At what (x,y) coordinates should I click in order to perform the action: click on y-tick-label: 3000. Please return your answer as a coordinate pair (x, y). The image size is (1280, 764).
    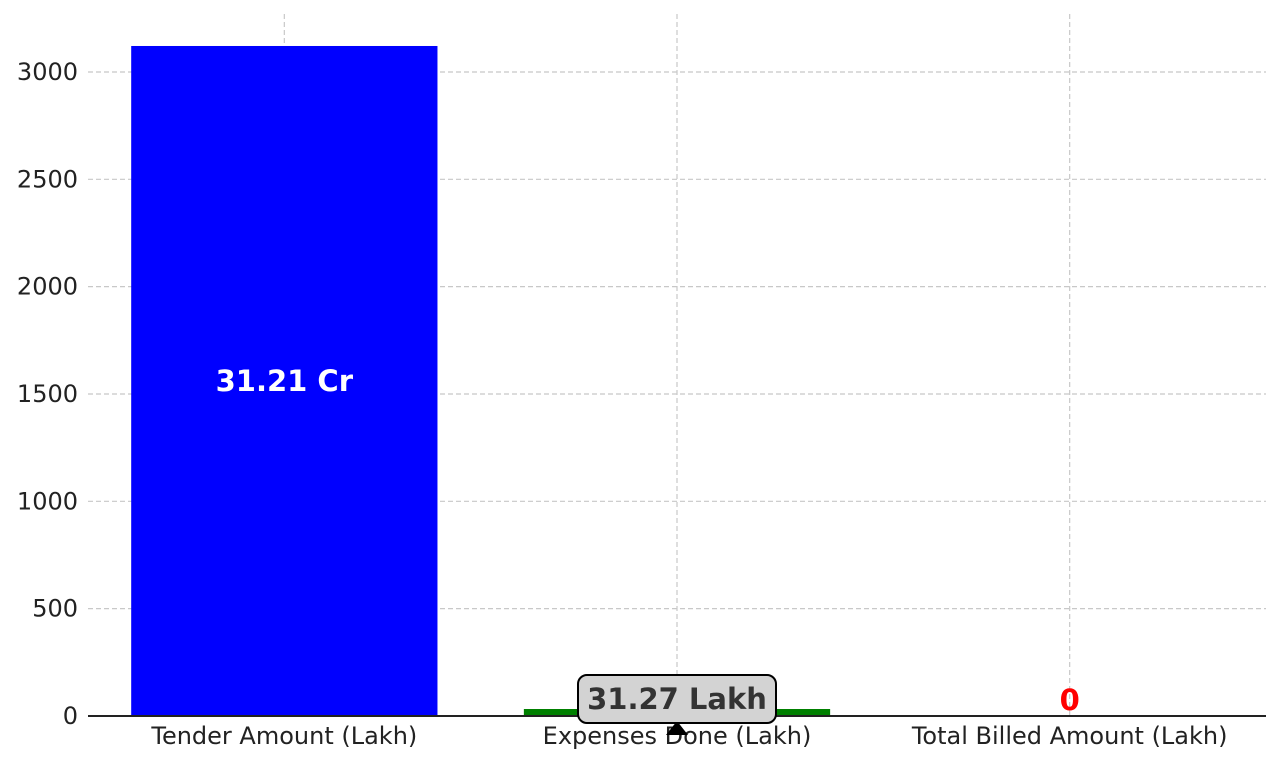
    Looking at the image, I should click on (47, 72).